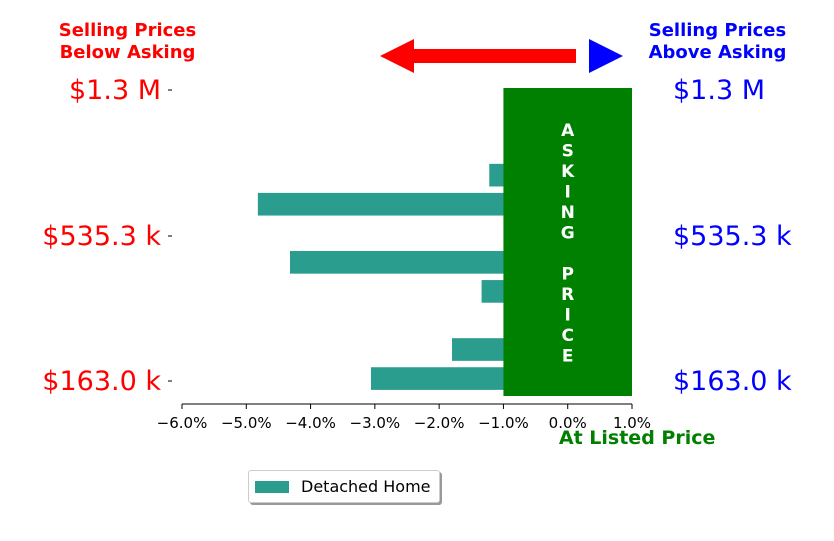  Describe the element at coordinates (567, 275) in the screenshot. I see `band-letter: P` at that location.